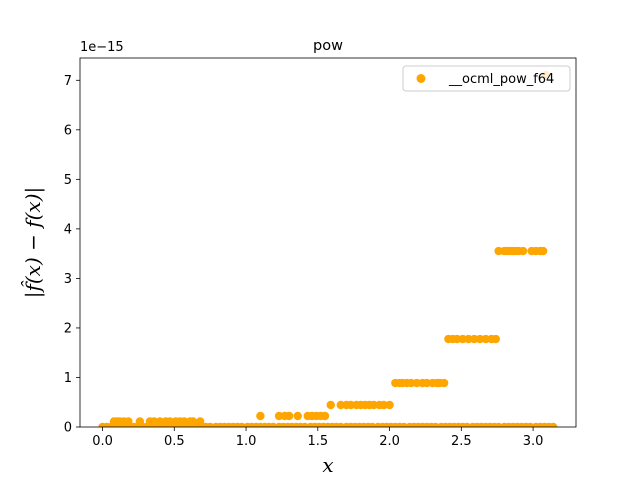  What do you see at coordinates (533, 441) in the screenshot?
I see `x-tick-label: 3.0` at bounding box center [533, 441].